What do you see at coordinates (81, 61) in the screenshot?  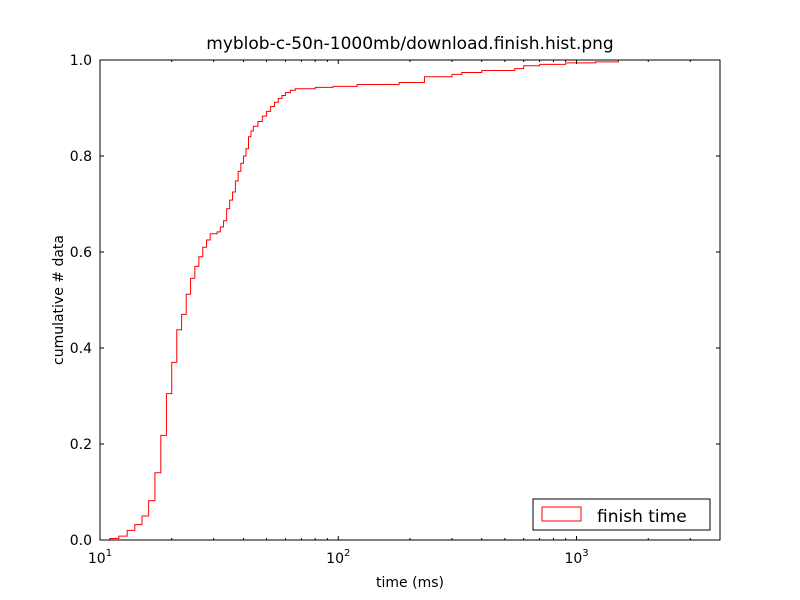 I see `y-tick-label-5: 1.0` at bounding box center [81, 61].